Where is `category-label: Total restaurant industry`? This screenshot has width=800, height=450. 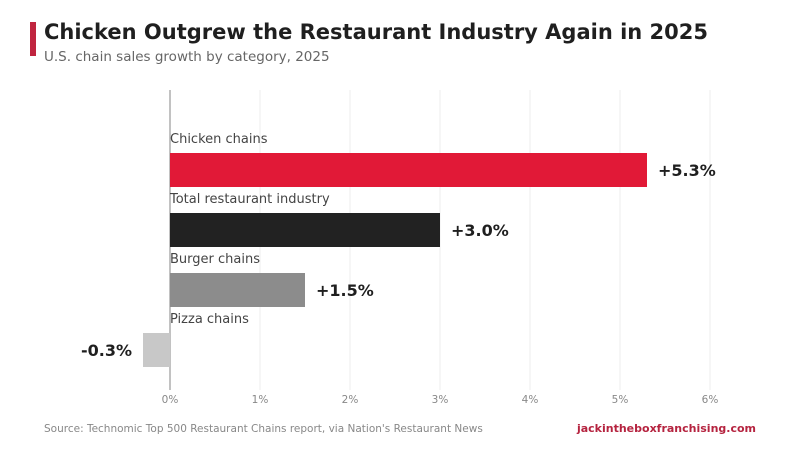 category-label: Total restaurant industry is located at coordinates (249, 199).